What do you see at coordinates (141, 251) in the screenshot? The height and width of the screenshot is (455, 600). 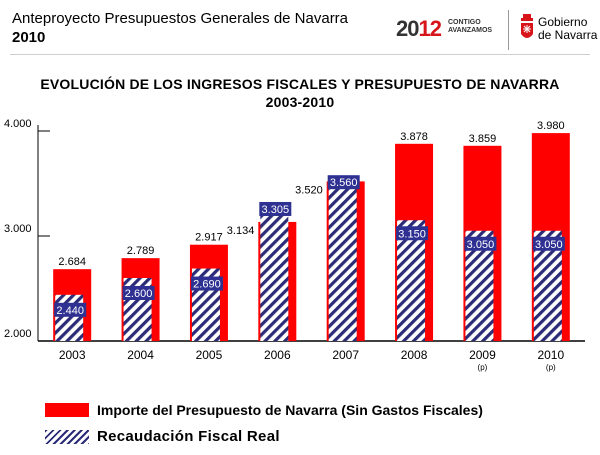 I see `budget-value-label: 2.789` at bounding box center [141, 251].